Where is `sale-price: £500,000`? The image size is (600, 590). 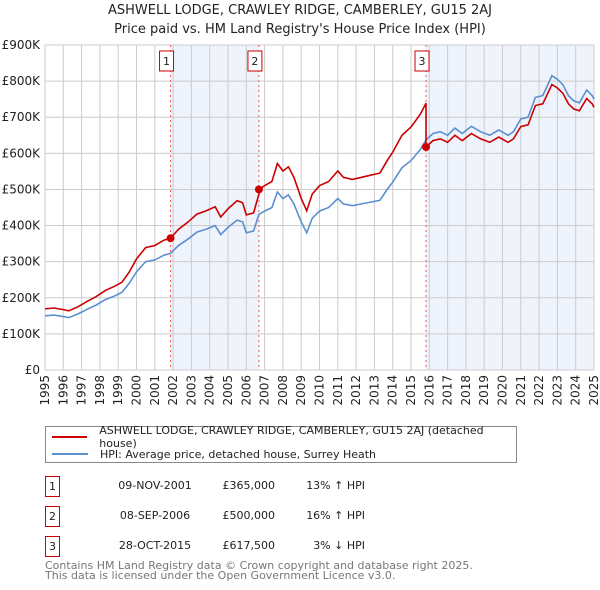
sale-price: £500,000 is located at coordinates (249, 515).